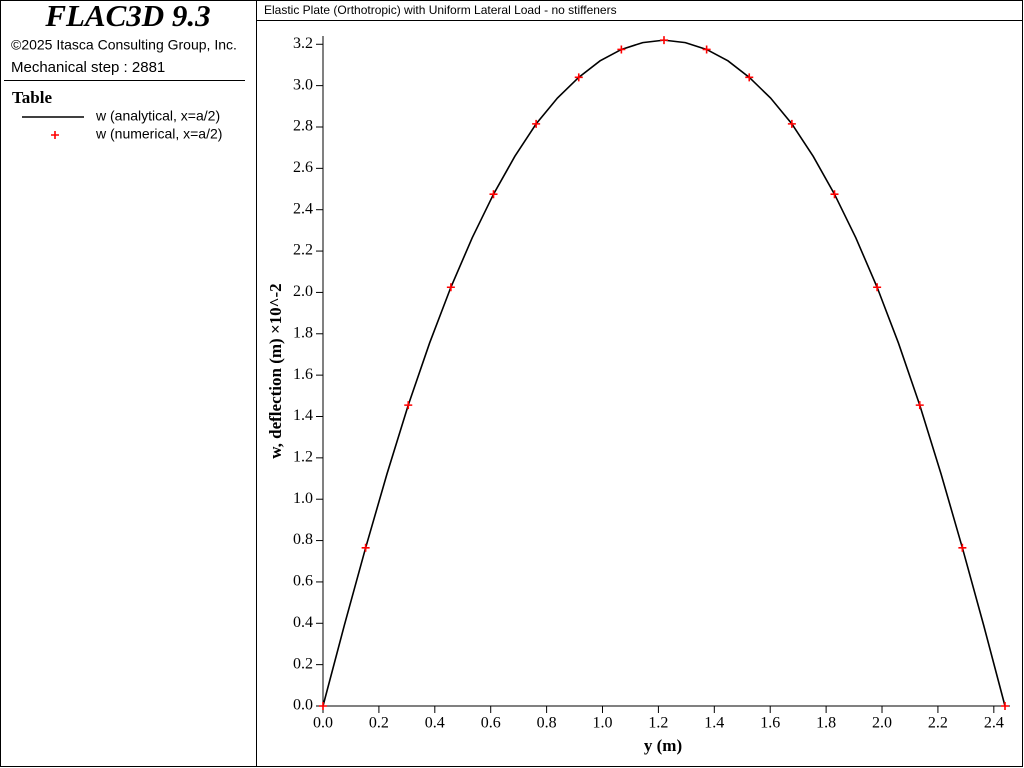 The image size is (1024, 768). I want to click on y-tick-label: 1.0, so click(303, 498).